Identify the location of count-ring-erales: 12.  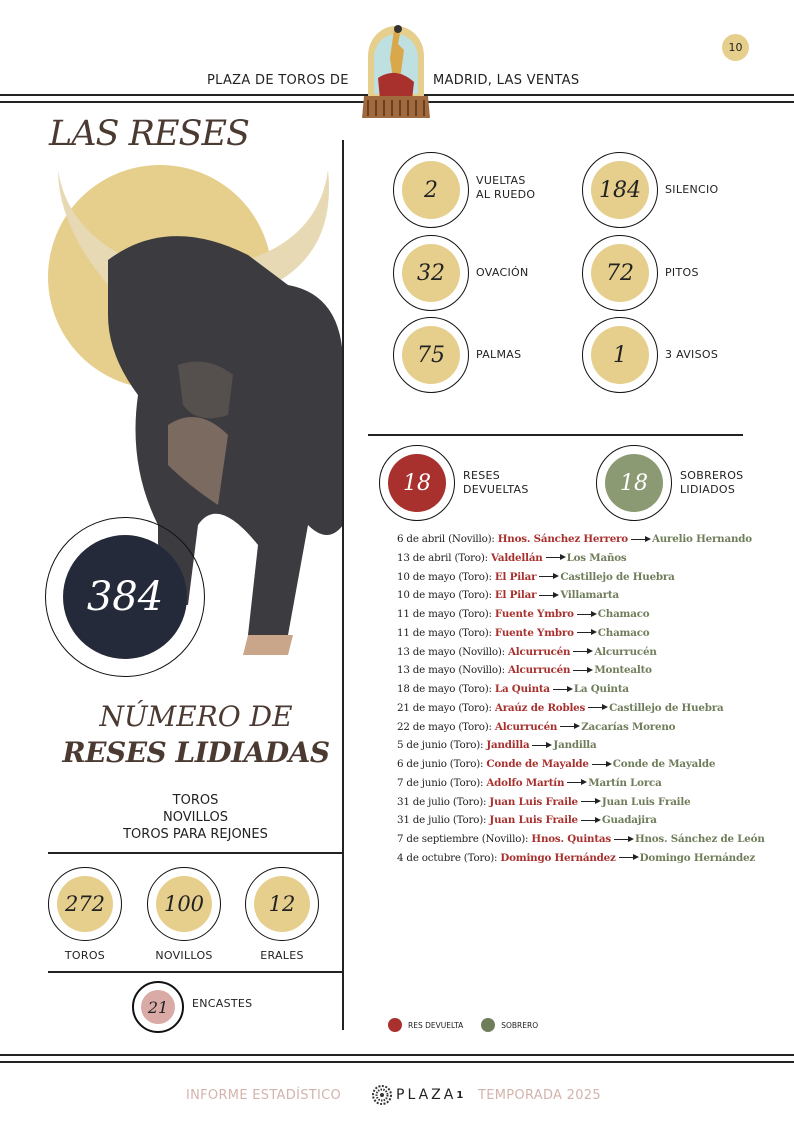
(282, 904).